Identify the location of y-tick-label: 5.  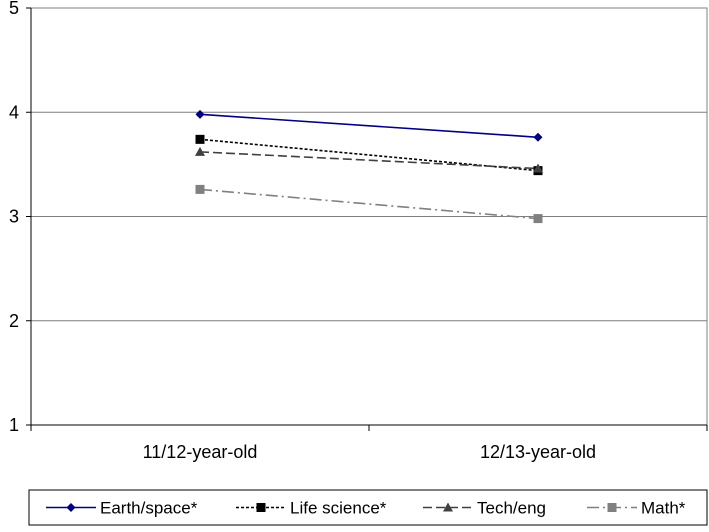
(14, 9).